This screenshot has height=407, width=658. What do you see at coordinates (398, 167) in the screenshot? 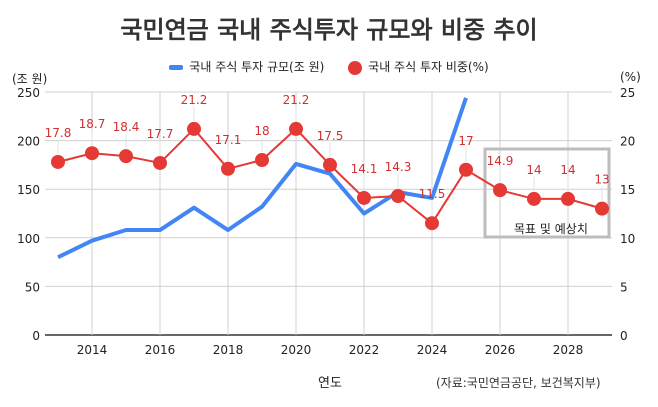
I see `data-label-ratio: 14.3` at bounding box center [398, 167].